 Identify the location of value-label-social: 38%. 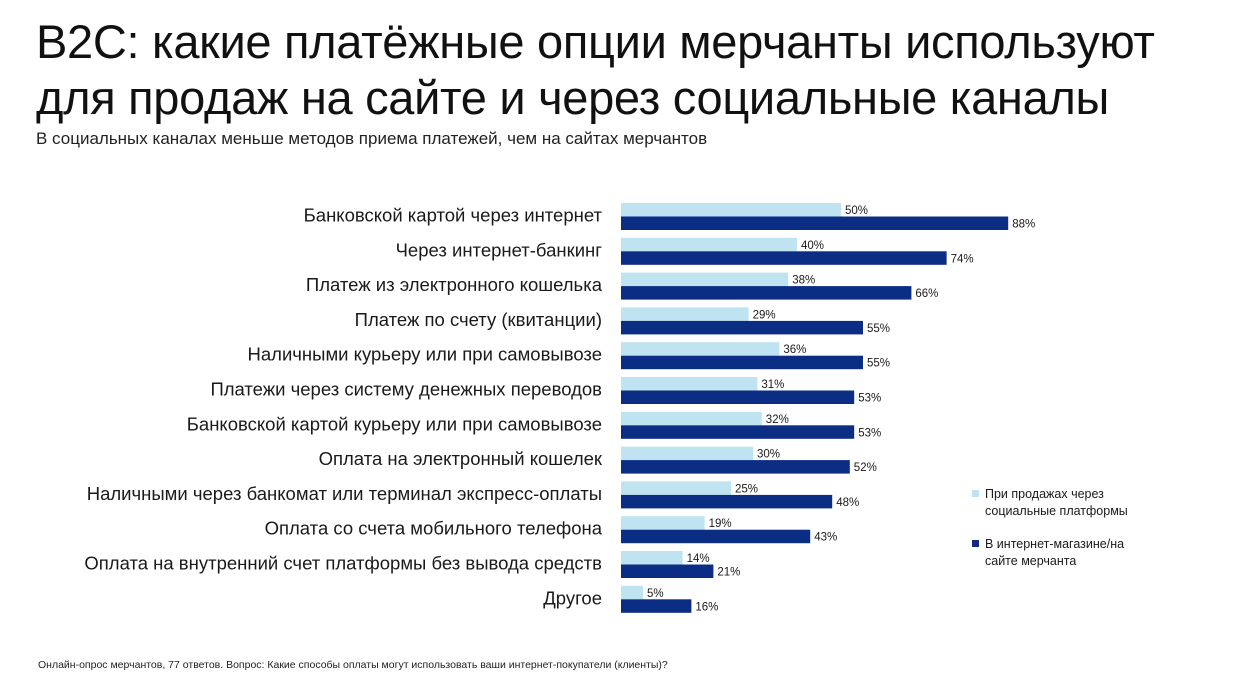
(803, 281).